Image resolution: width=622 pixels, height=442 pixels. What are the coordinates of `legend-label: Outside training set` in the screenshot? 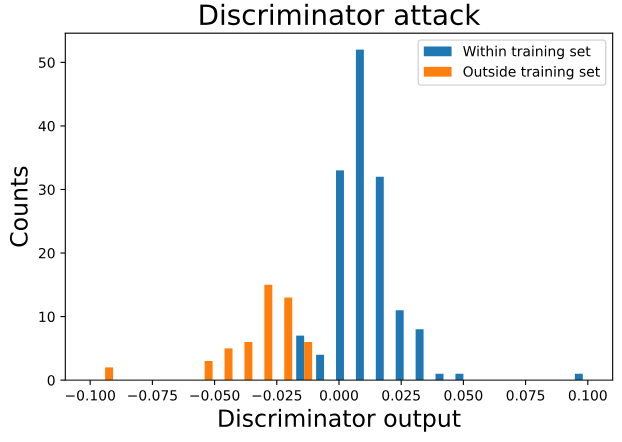 It's located at (531, 73).